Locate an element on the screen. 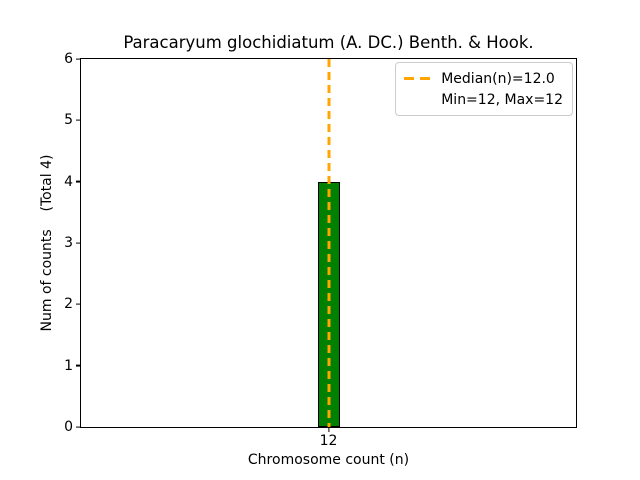  y-tick-label-4: 4 is located at coordinates (68, 181).